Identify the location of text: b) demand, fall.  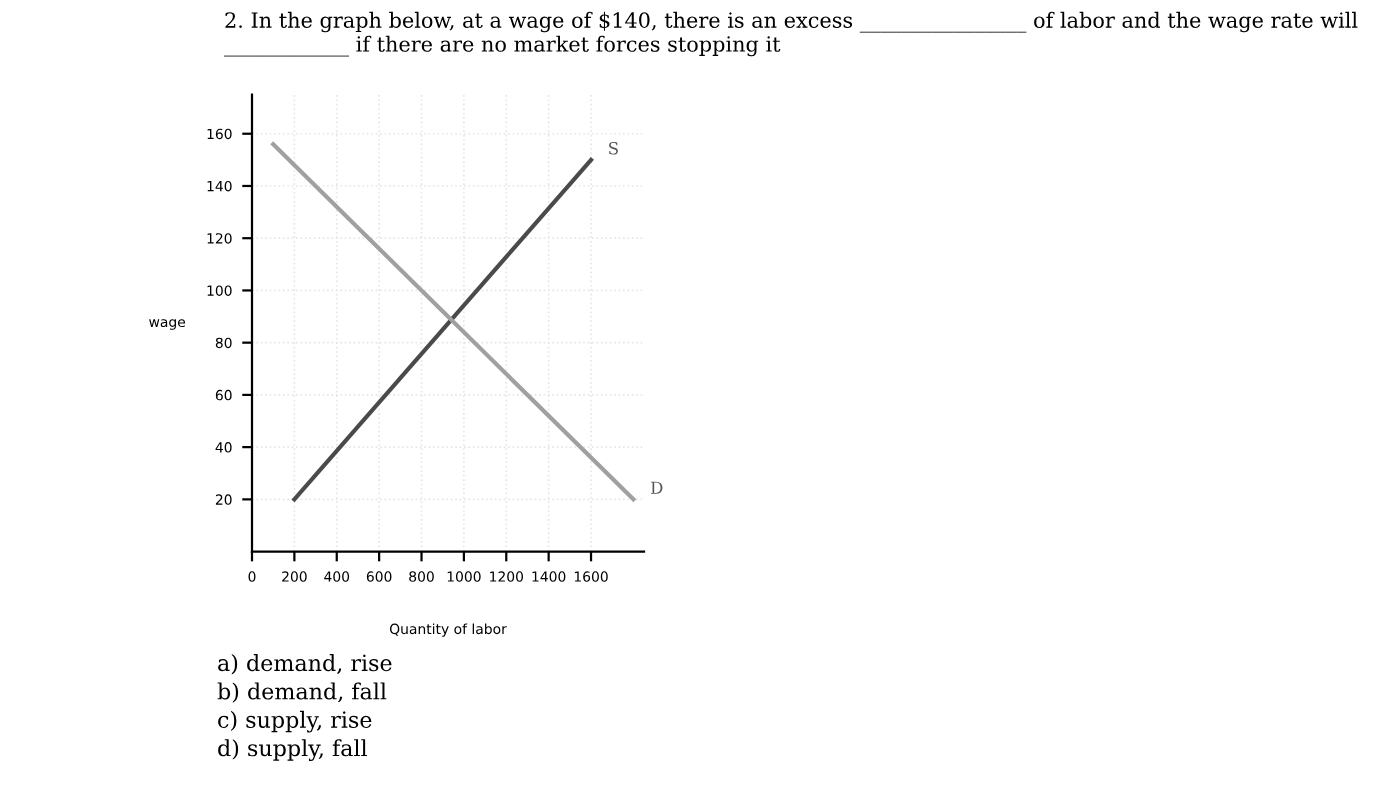
(302, 692).